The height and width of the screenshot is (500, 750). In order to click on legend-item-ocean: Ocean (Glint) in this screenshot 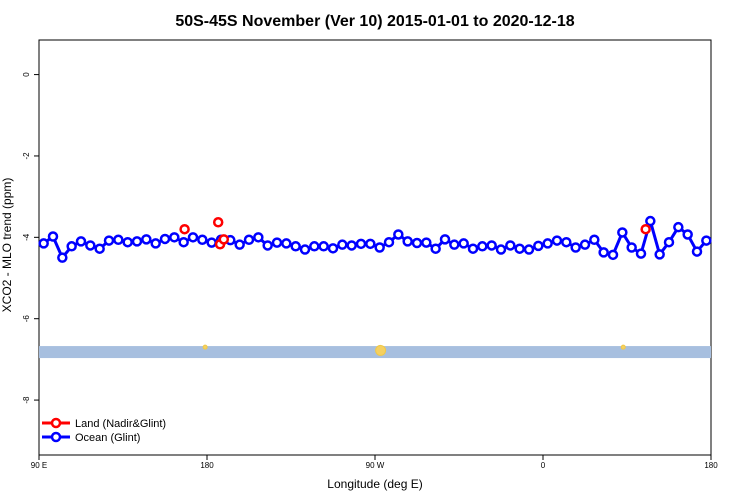, I will do `click(91, 437)`.